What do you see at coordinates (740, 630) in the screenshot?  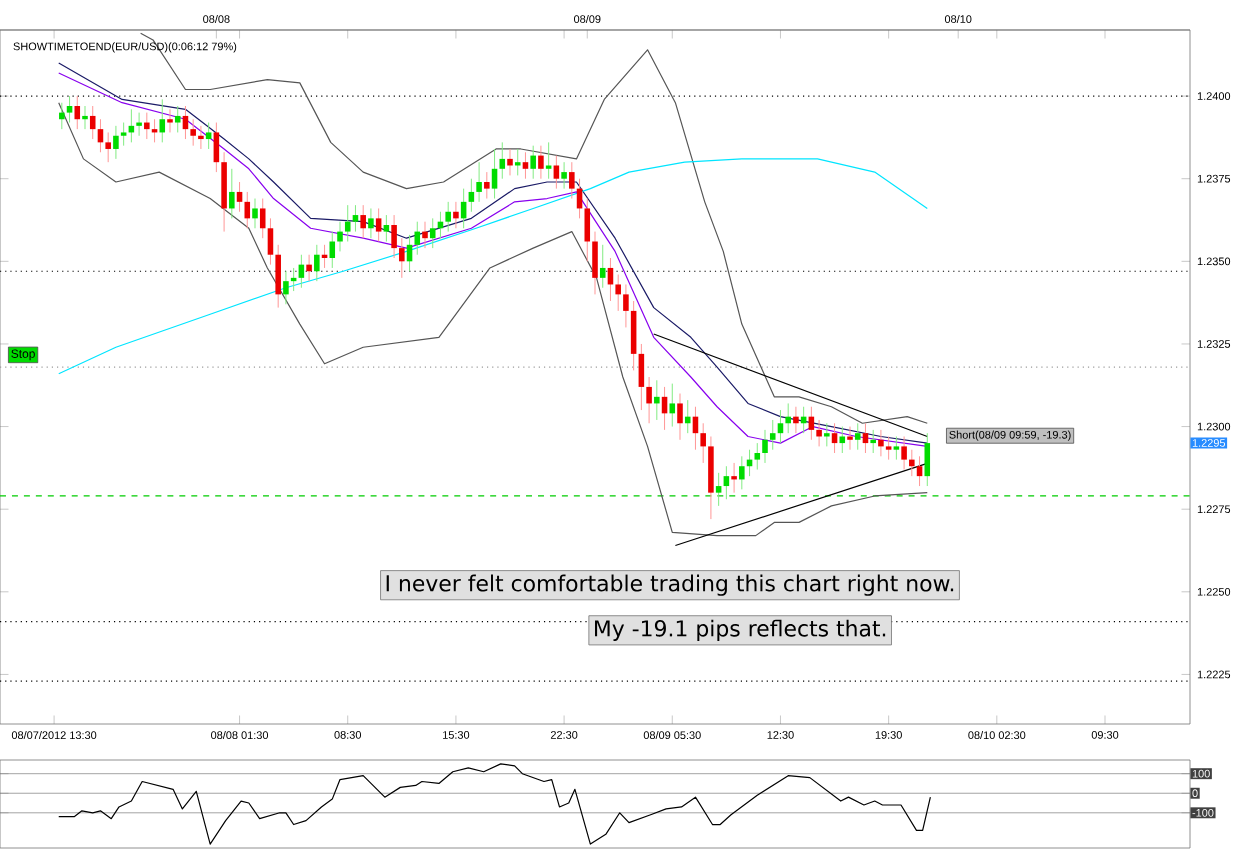 I see `annotation: My -19.1 pips reflects that.` at bounding box center [740, 630].